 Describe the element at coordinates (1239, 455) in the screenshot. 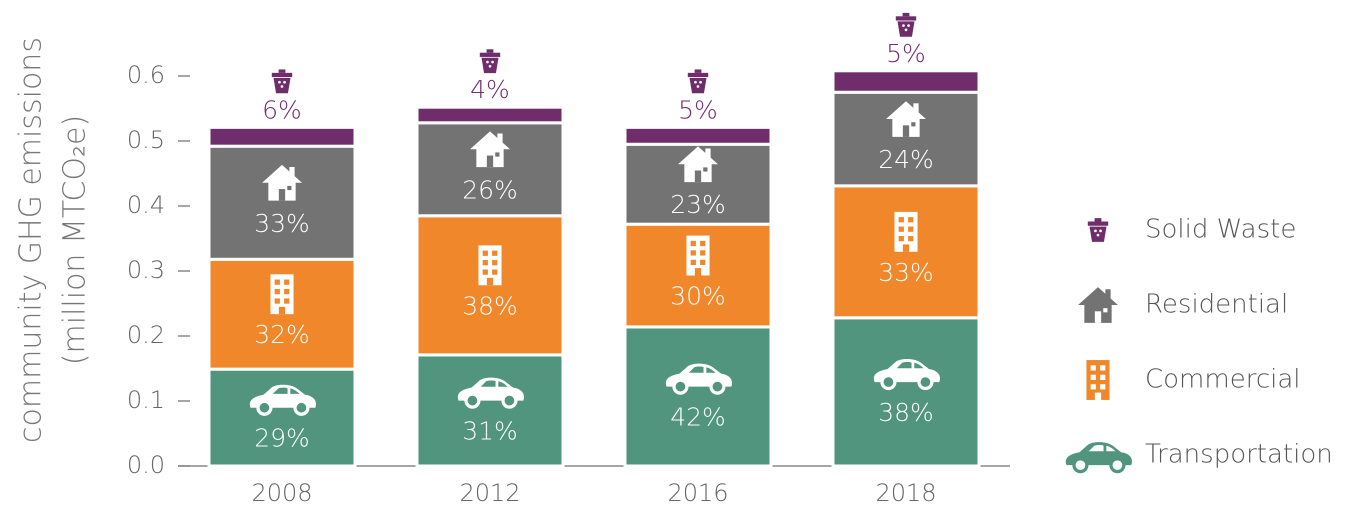

I see `legend-label: Transportation` at that location.